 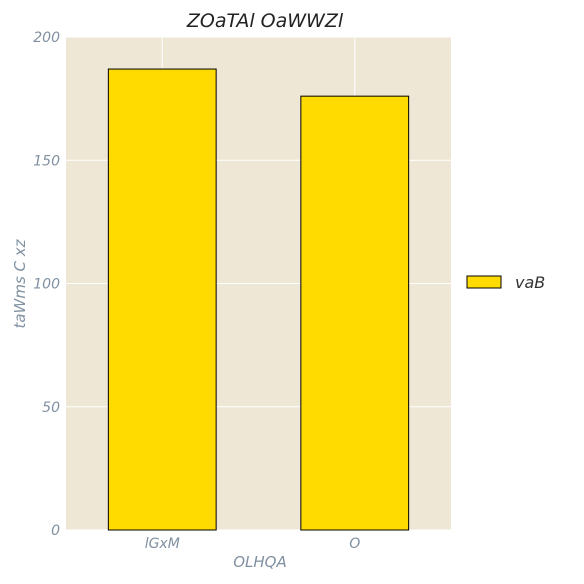 I want to click on y-tick-label: 100, so click(x=46, y=285).